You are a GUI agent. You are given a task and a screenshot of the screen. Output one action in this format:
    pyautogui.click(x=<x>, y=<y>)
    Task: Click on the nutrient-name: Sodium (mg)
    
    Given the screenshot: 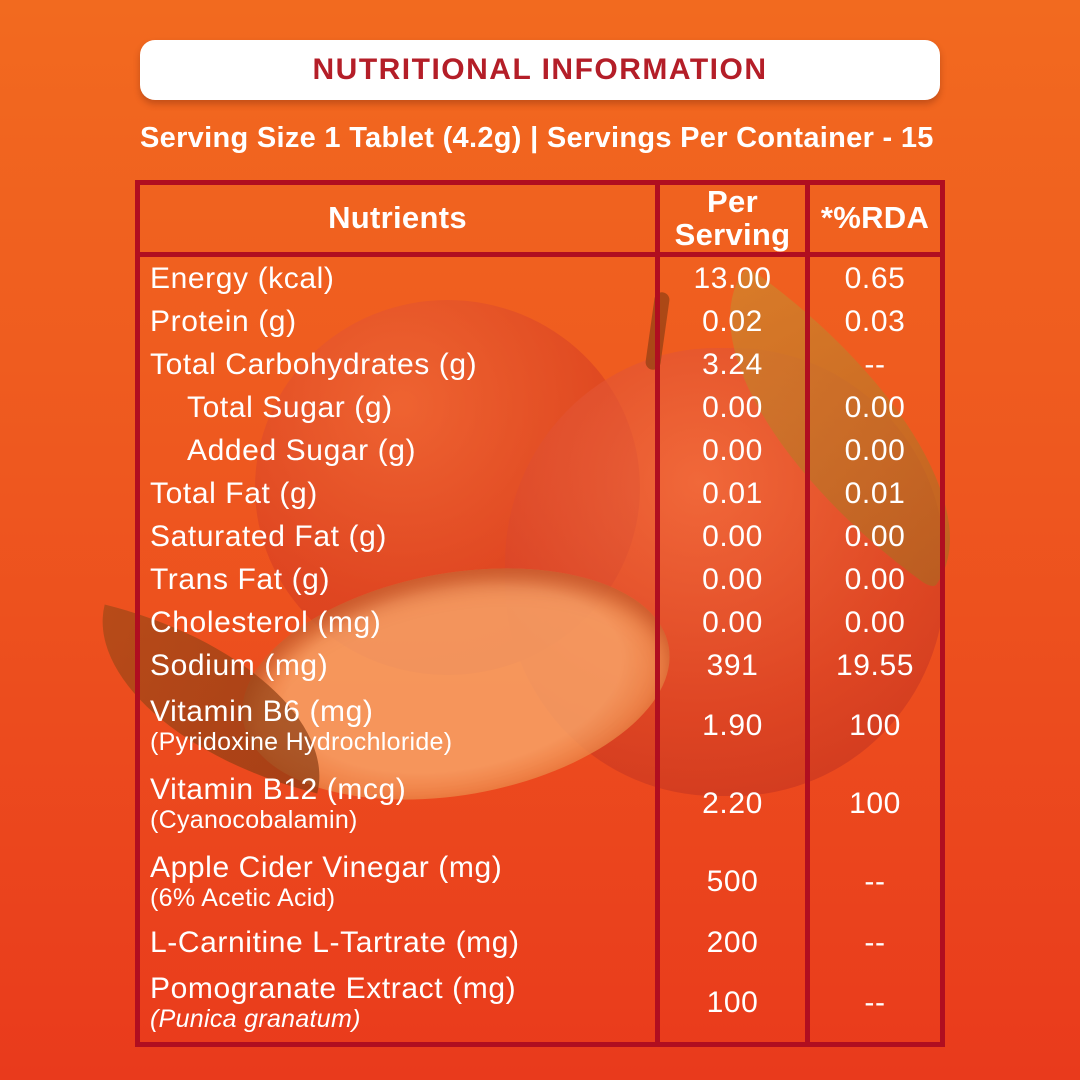 What is the action you would take?
    pyautogui.click(x=239, y=665)
    